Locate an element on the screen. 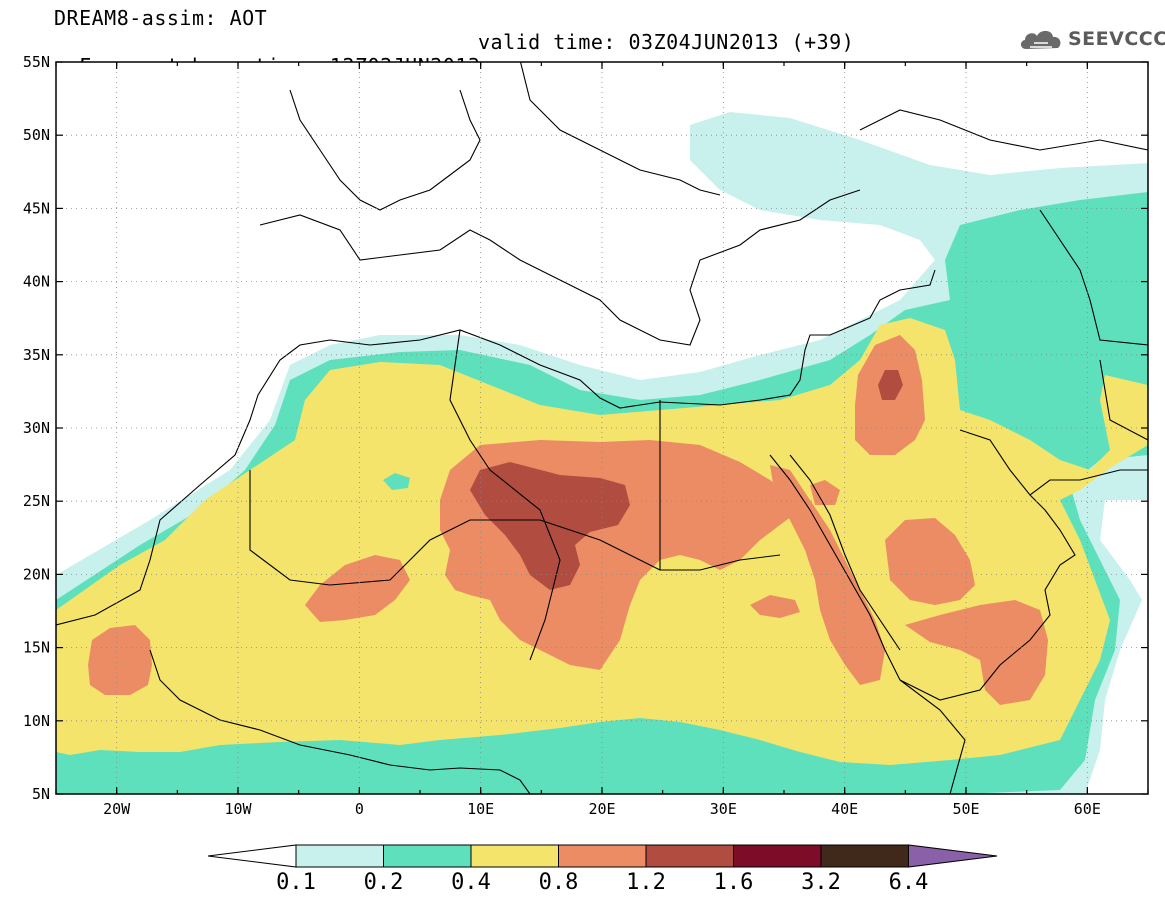  lon-tick-label: 20W is located at coordinates (117, 809).